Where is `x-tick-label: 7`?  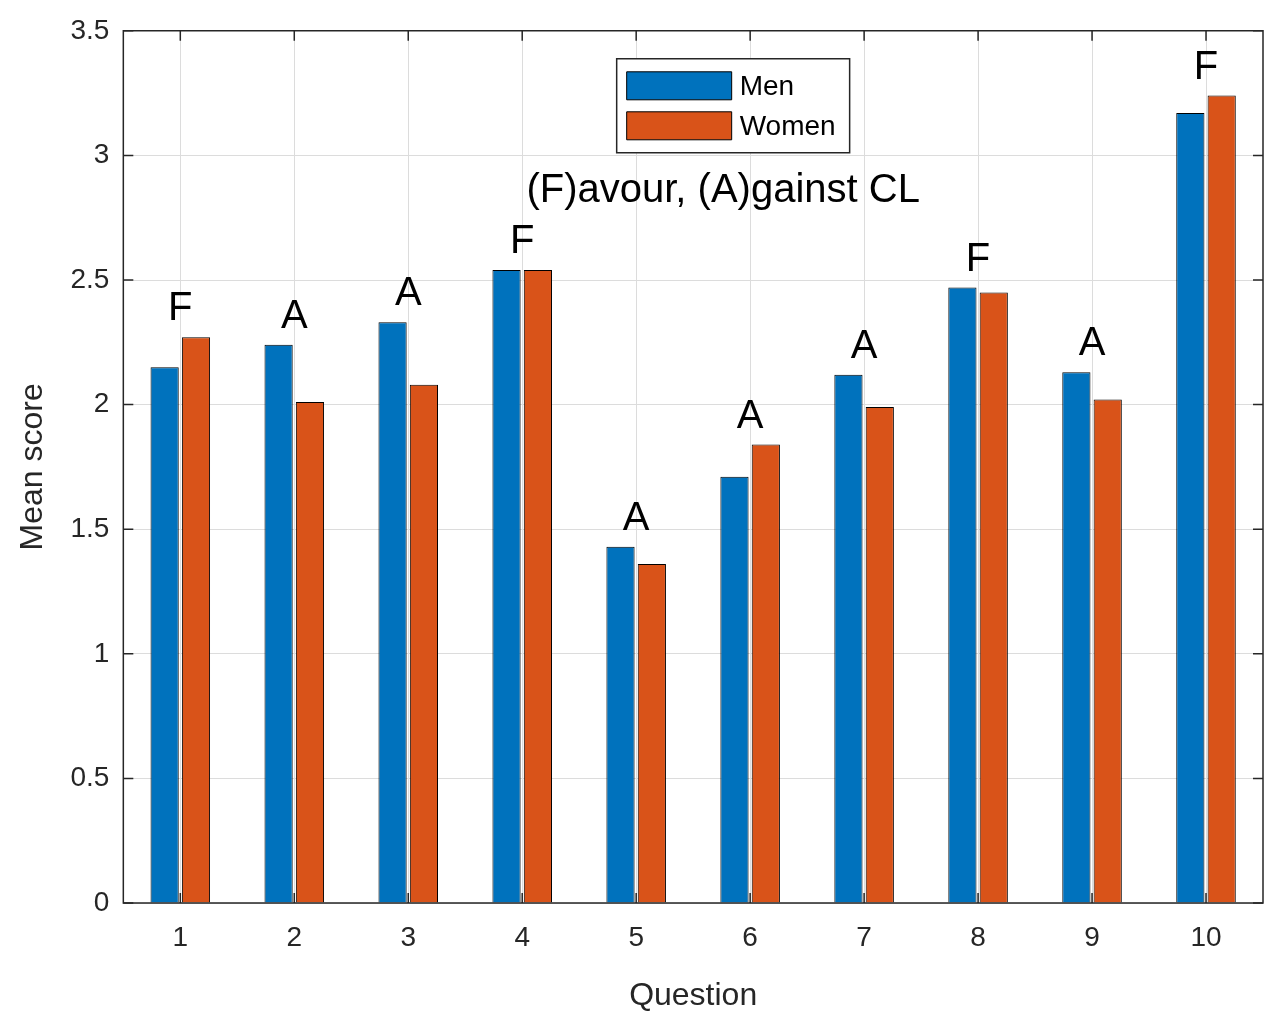
x-tick-label: 7 is located at coordinates (864, 936).